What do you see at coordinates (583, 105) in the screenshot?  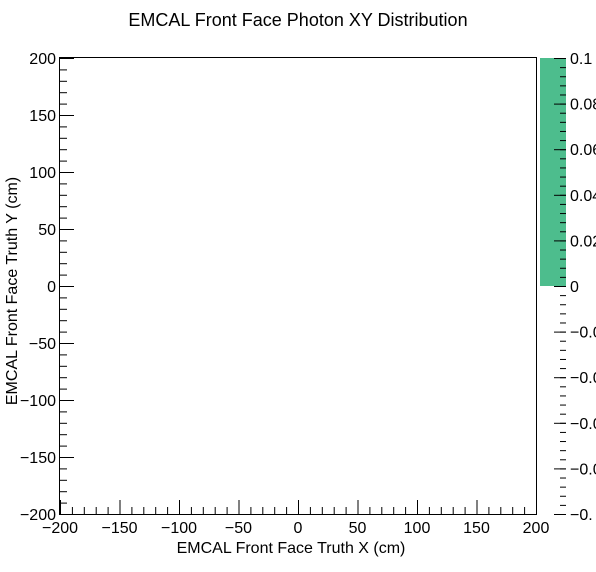 I see `colorbar-tick-label: 0.08` at bounding box center [583, 105].